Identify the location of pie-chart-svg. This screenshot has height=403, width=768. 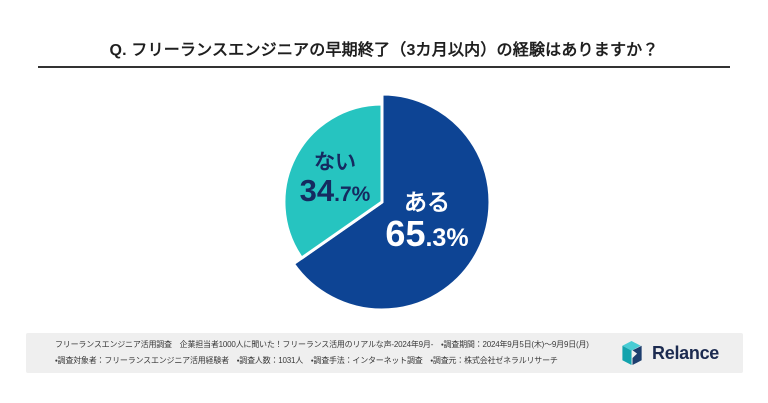
(387, 202).